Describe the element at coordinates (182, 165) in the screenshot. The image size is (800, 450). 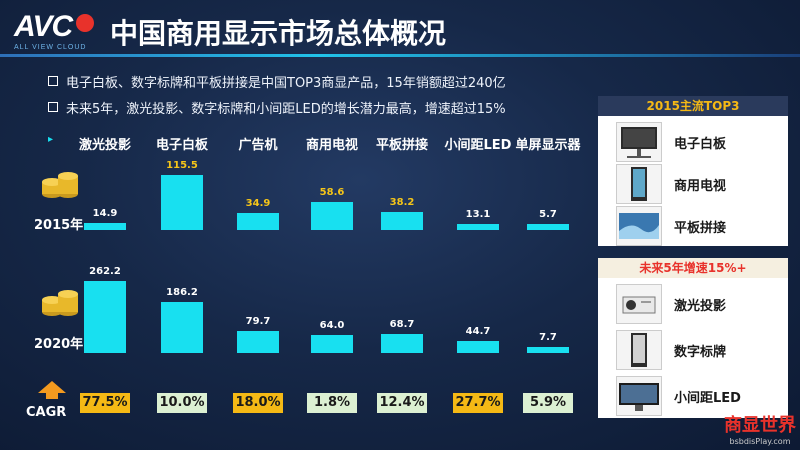
I see `data-label-2015: 115.5` at that location.